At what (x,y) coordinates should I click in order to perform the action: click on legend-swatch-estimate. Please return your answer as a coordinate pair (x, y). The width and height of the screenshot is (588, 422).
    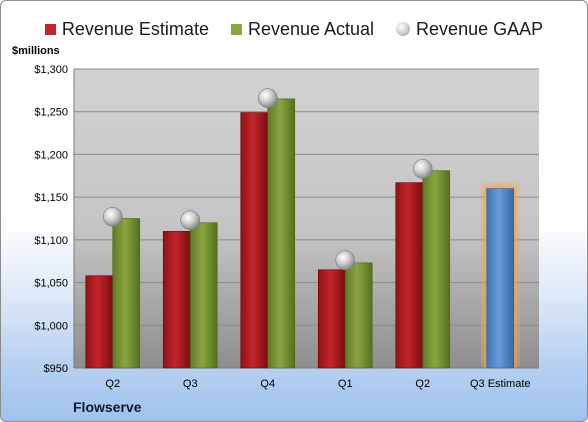
    Looking at the image, I should click on (50, 29).